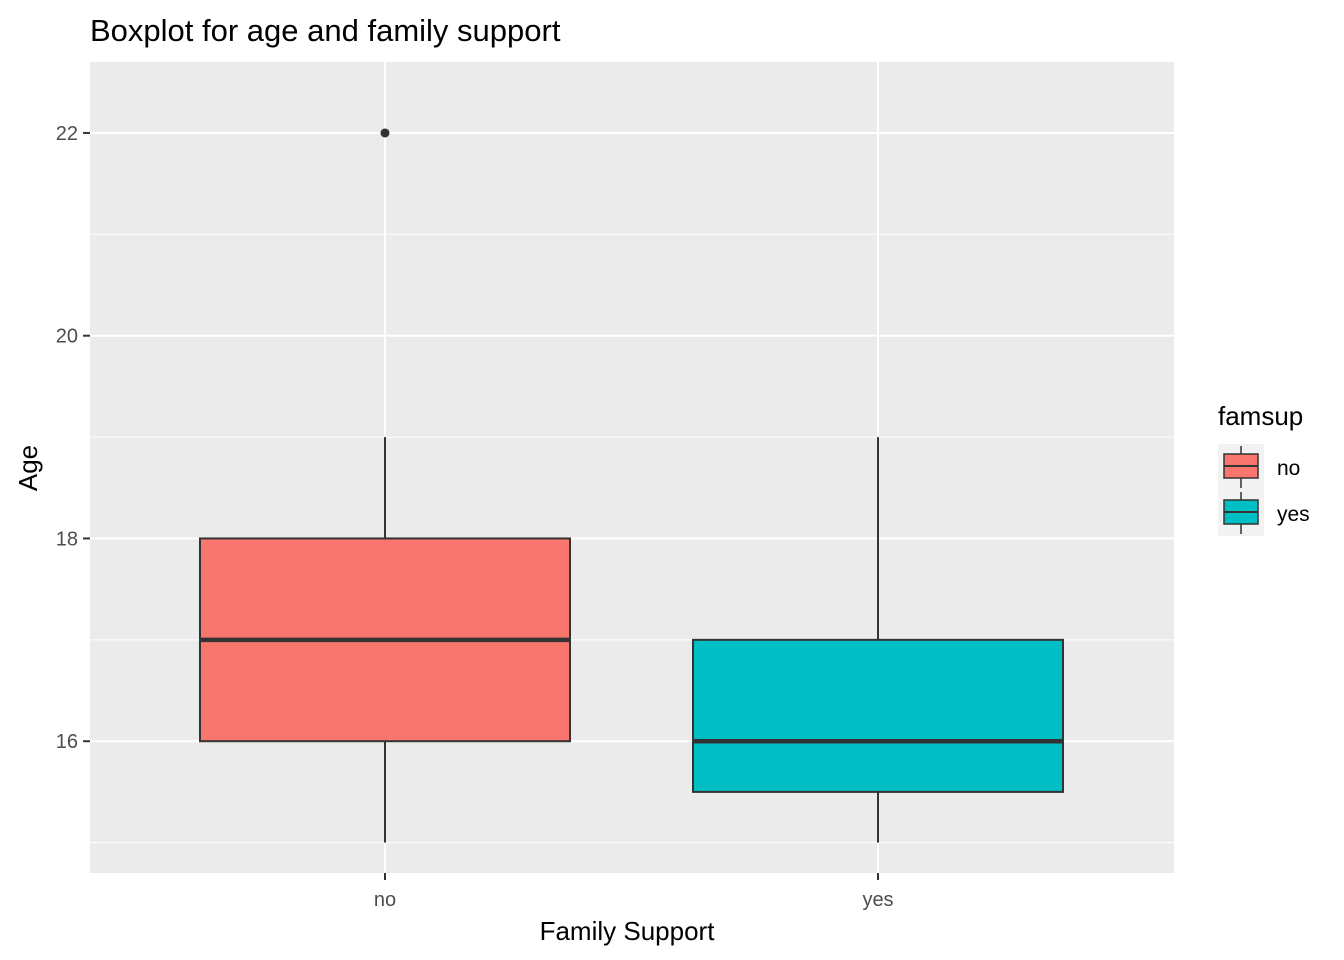 The image size is (1344, 960). Describe the element at coordinates (1293, 514) in the screenshot. I see `legend-label: yes` at that location.